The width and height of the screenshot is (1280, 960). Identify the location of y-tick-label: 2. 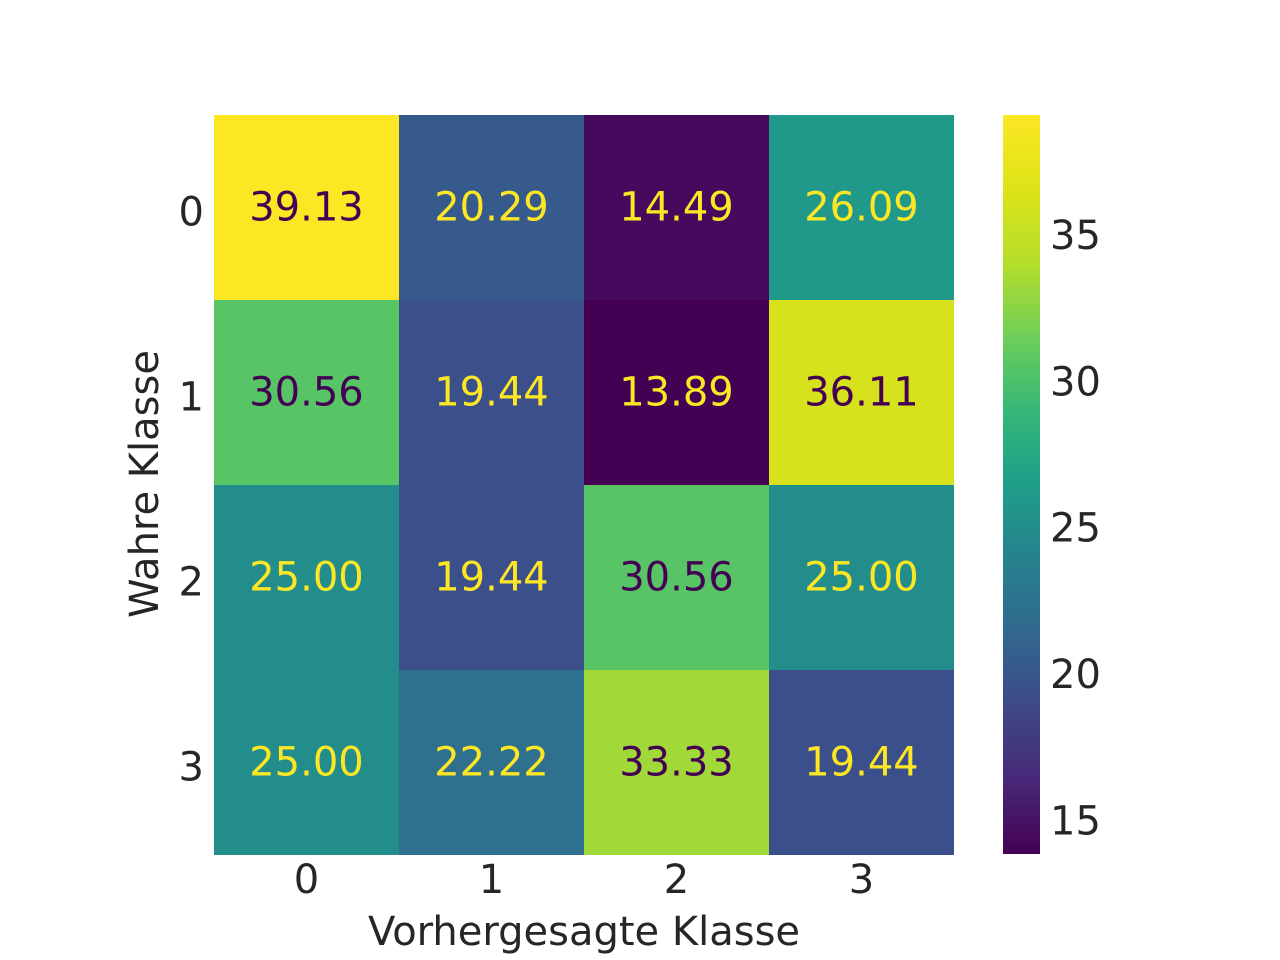
(191, 583).